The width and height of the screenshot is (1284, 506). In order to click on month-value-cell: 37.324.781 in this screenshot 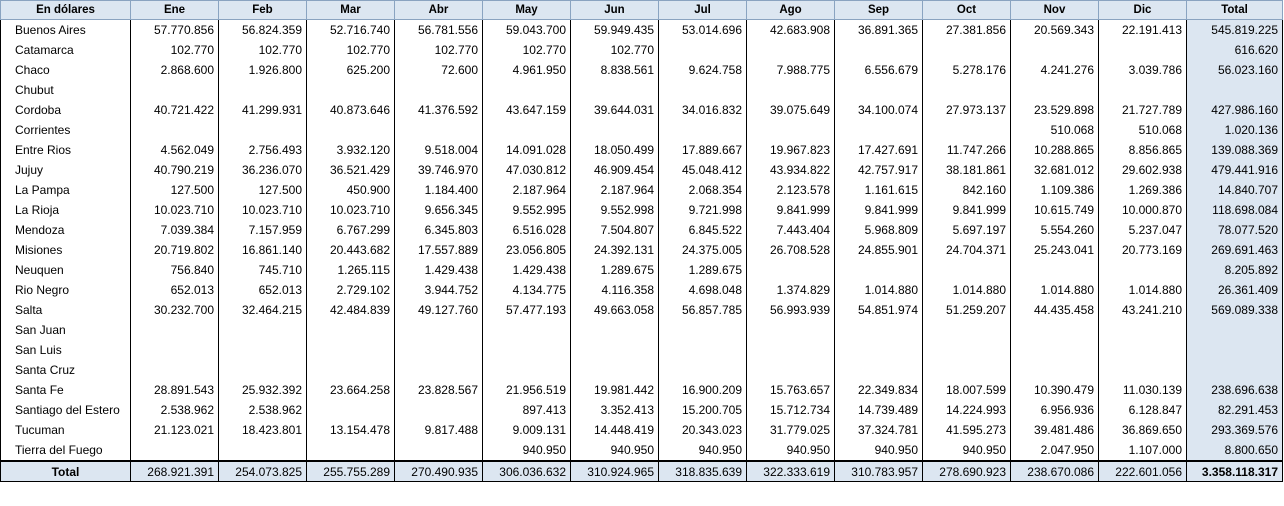, I will do `click(878, 430)`.